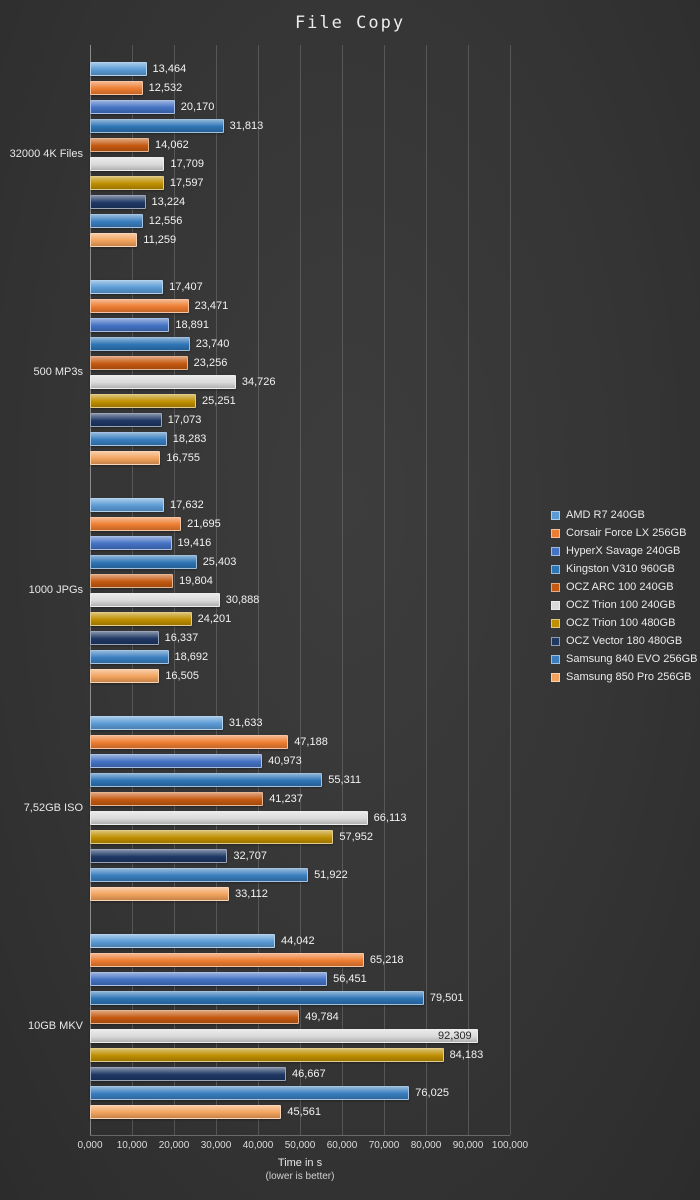 The height and width of the screenshot is (1200, 700). I want to click on legend-item-amd-r7-240gb: AMD R7 240GB, so click(624, 515).